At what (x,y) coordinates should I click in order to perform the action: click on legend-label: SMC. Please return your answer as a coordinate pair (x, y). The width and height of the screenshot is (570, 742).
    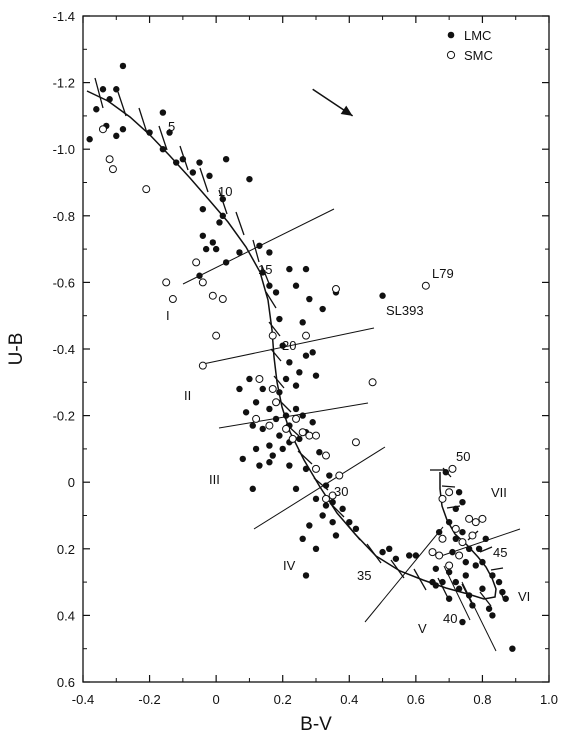
    Looking at the image, I should click on (478, 55).